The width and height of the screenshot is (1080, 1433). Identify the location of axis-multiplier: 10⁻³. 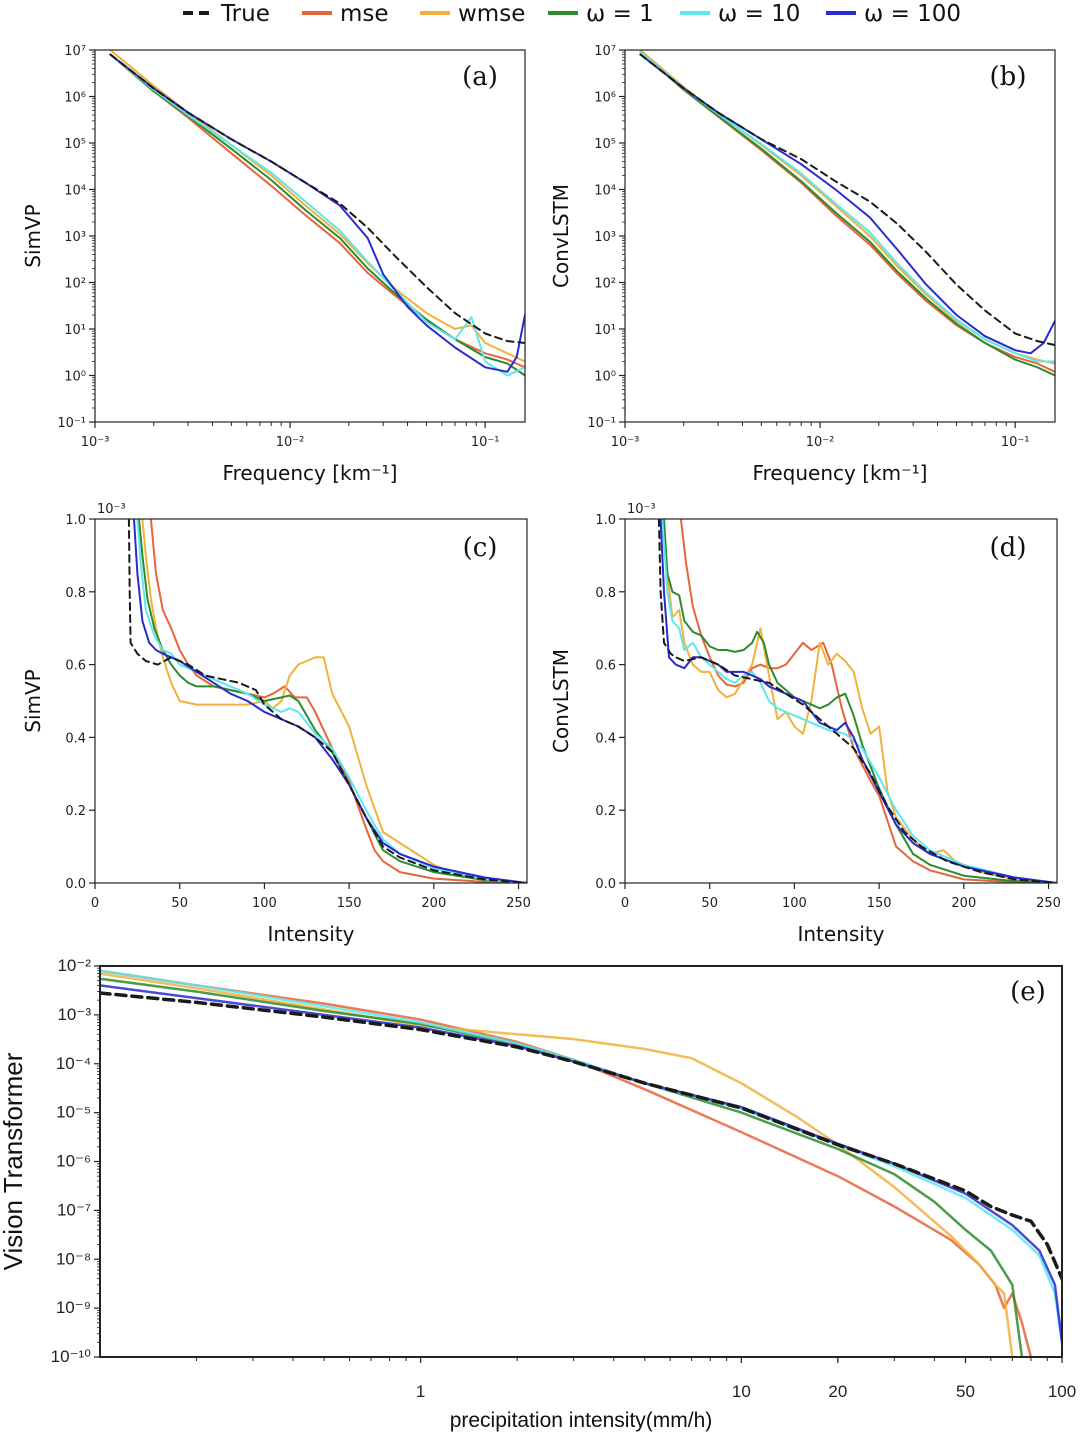
(111, 509).